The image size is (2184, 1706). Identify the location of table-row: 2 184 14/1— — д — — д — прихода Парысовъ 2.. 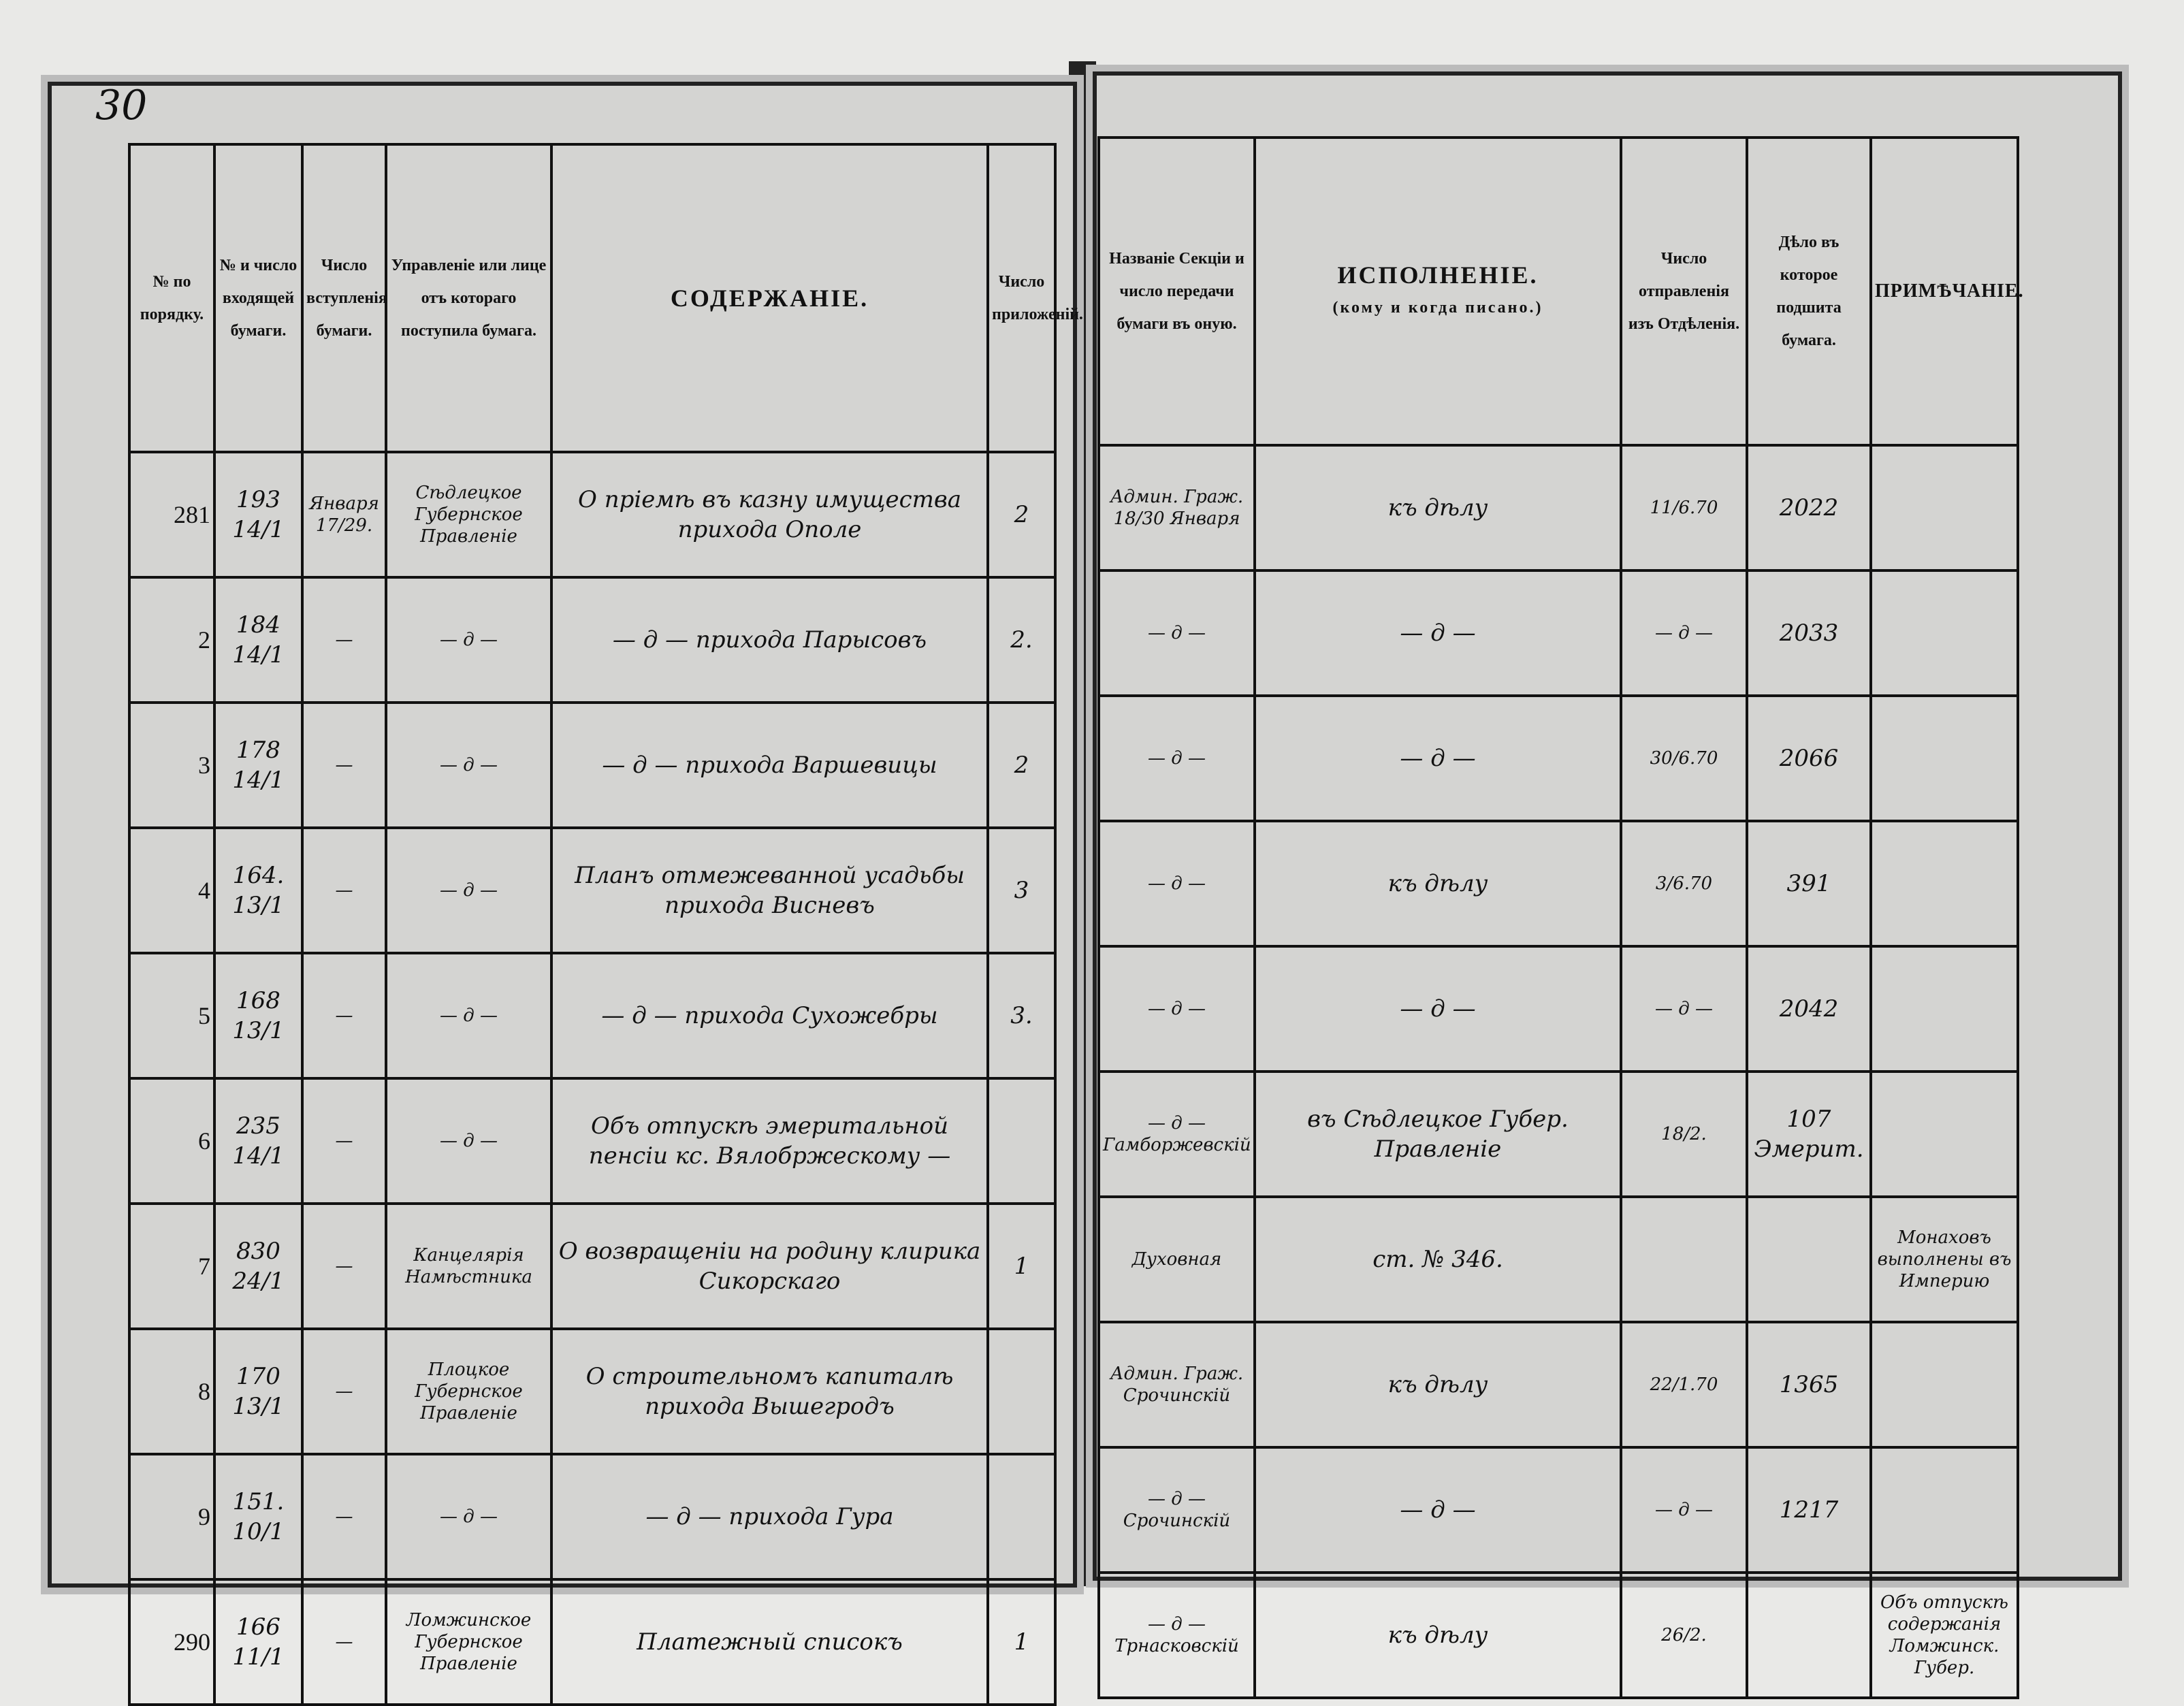
(592, 640).